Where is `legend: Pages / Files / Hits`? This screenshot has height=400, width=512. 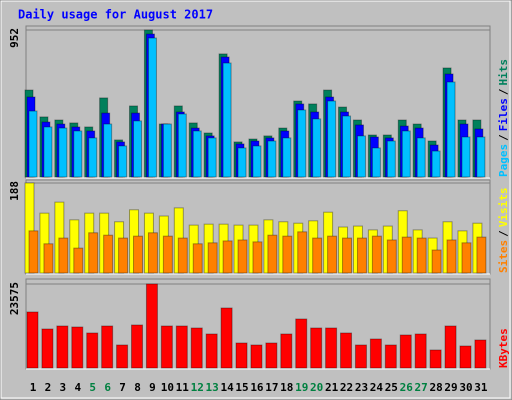
legend: Pages / Files / Hits is located at coordinates (503, 118).